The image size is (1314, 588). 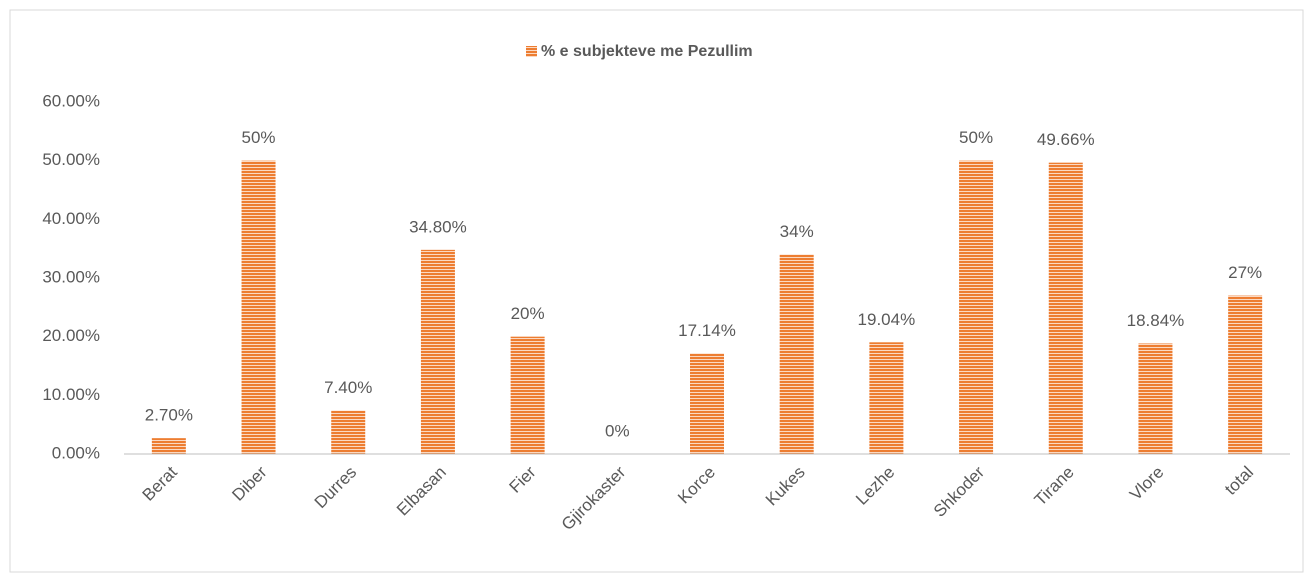 What do you see at coordinates (71, 335) in the screenshot?
I see `y-tick-label: 20.00%` at bounding box center [71, 335].